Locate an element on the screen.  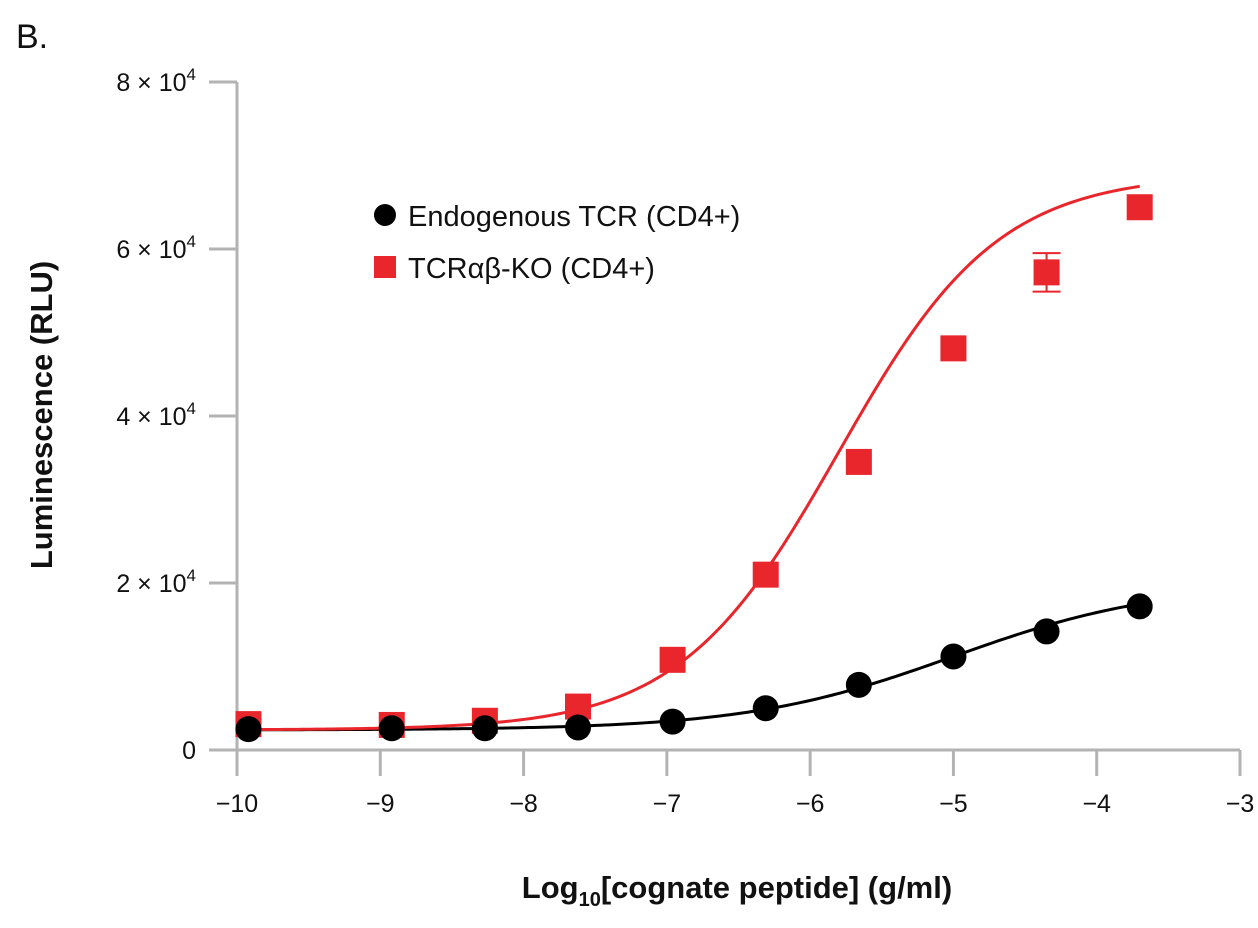
x-axis-title-main: Log is located at coordinates (550, 887).